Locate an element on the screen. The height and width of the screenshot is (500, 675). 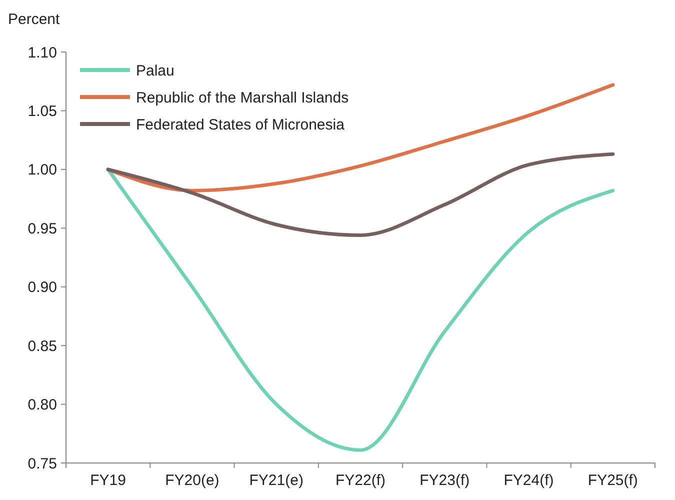
y-tick-label: 0.80 is located at coordinates (42, 405).